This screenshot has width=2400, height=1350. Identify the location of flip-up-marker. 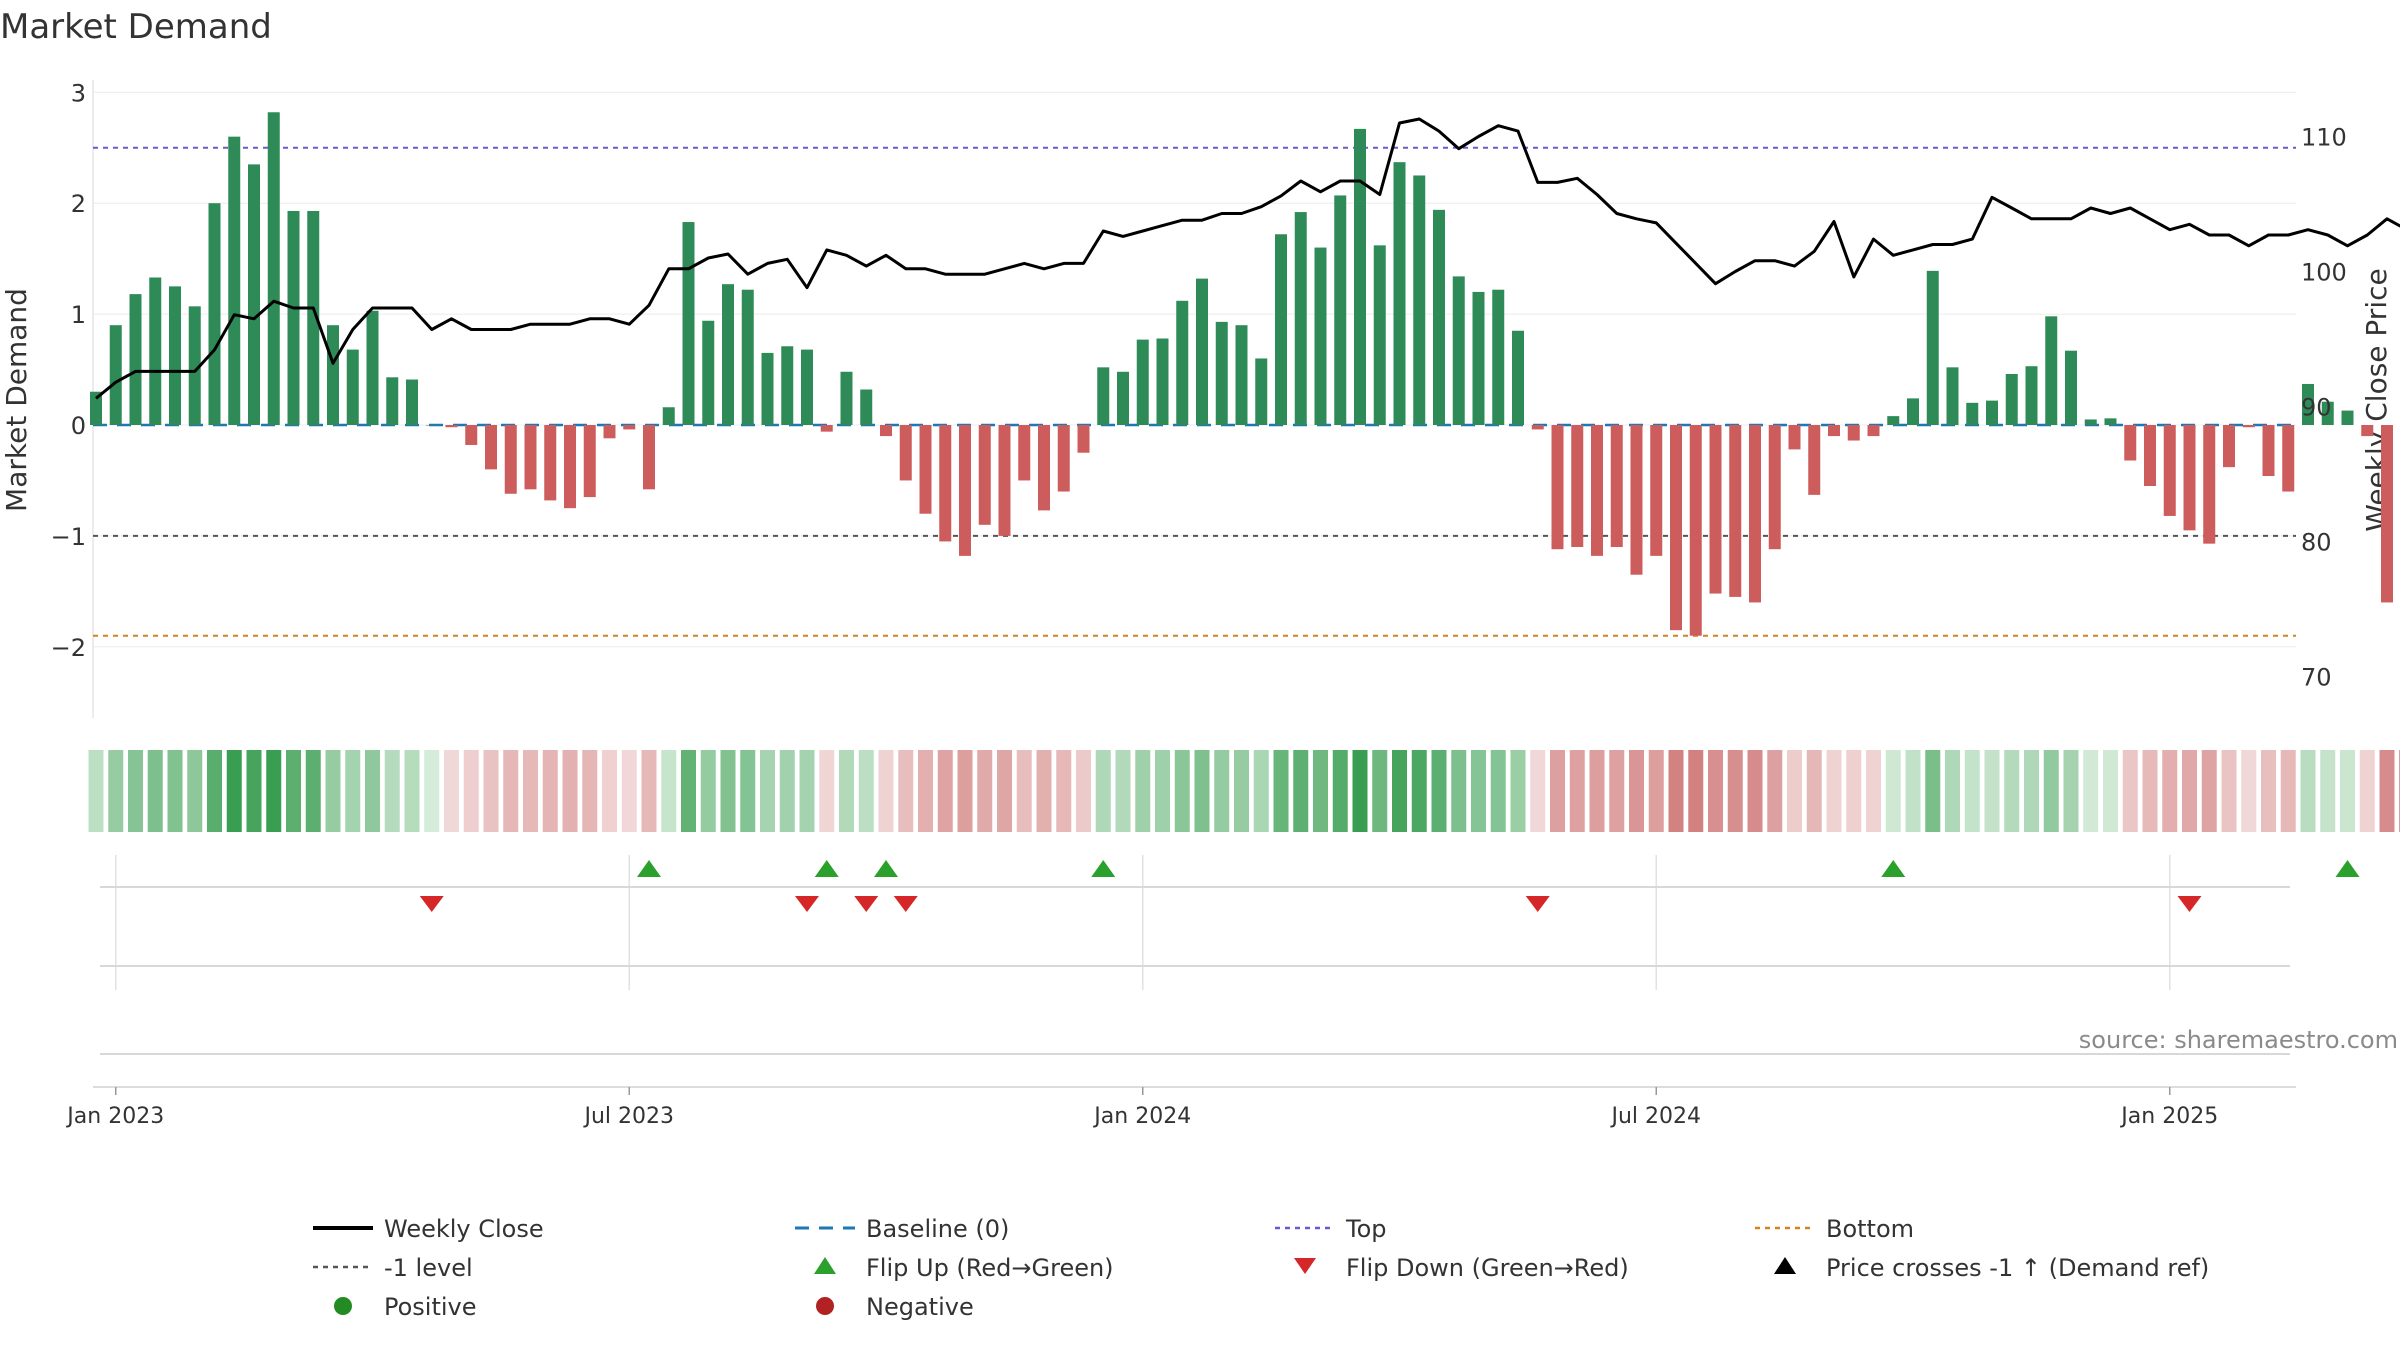
(2347, 868).